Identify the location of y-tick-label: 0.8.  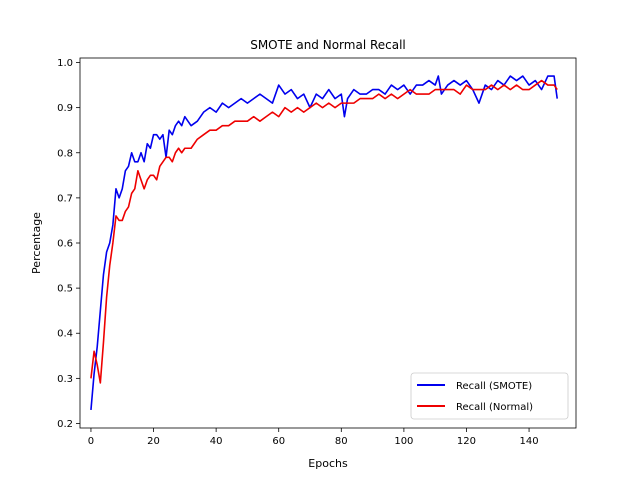
(65, 153).